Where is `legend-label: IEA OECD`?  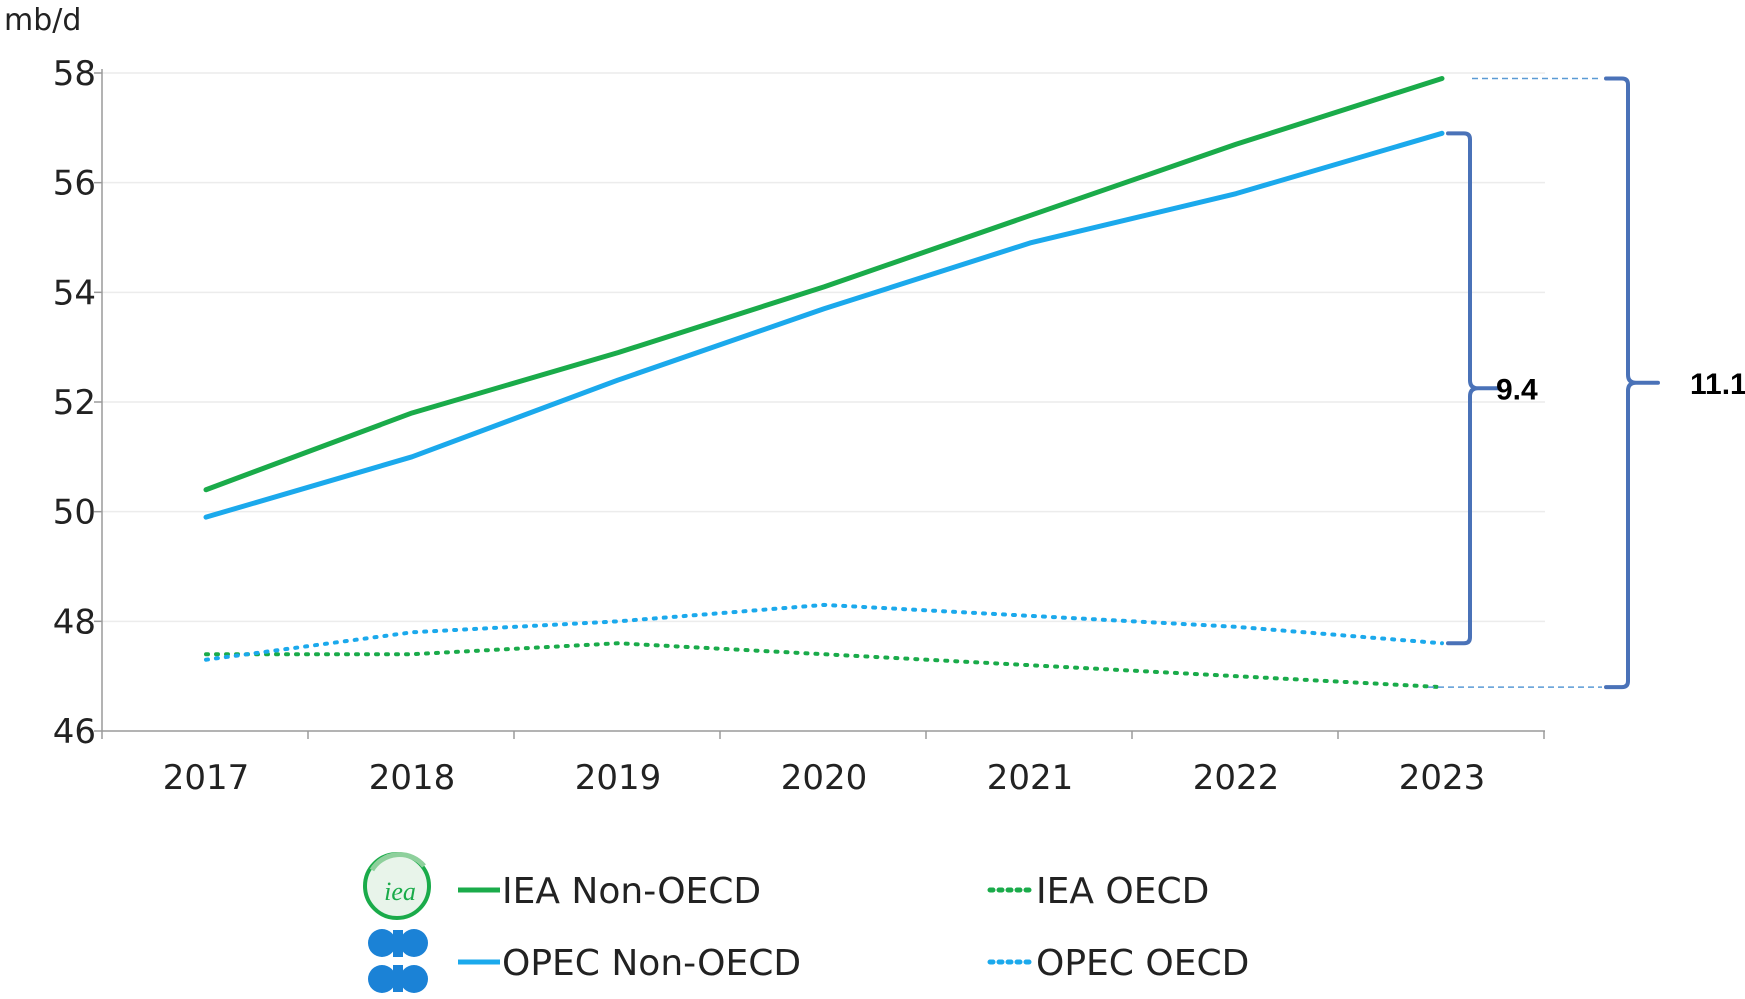
legend-label: IEA OECD is located at coordinates (1122, 891).